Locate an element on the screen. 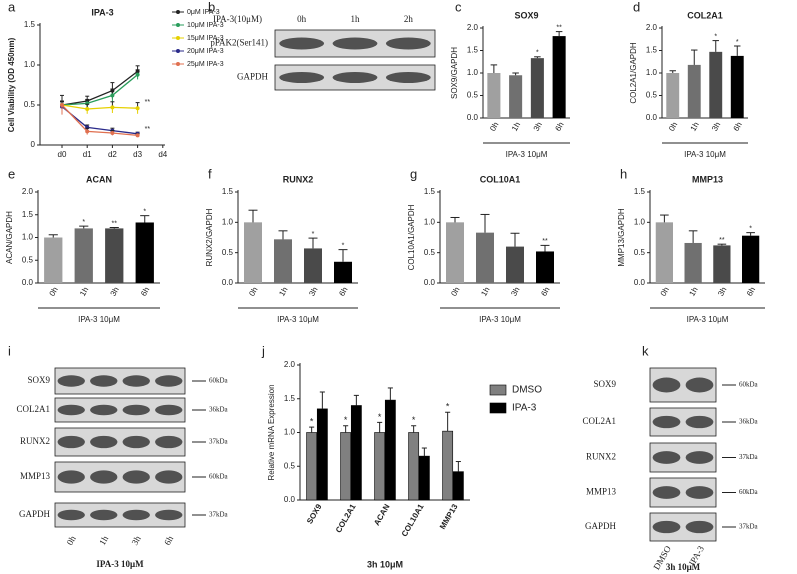  y-axis-label: MMP13/GAPDH is located at coordinates (621, 237).